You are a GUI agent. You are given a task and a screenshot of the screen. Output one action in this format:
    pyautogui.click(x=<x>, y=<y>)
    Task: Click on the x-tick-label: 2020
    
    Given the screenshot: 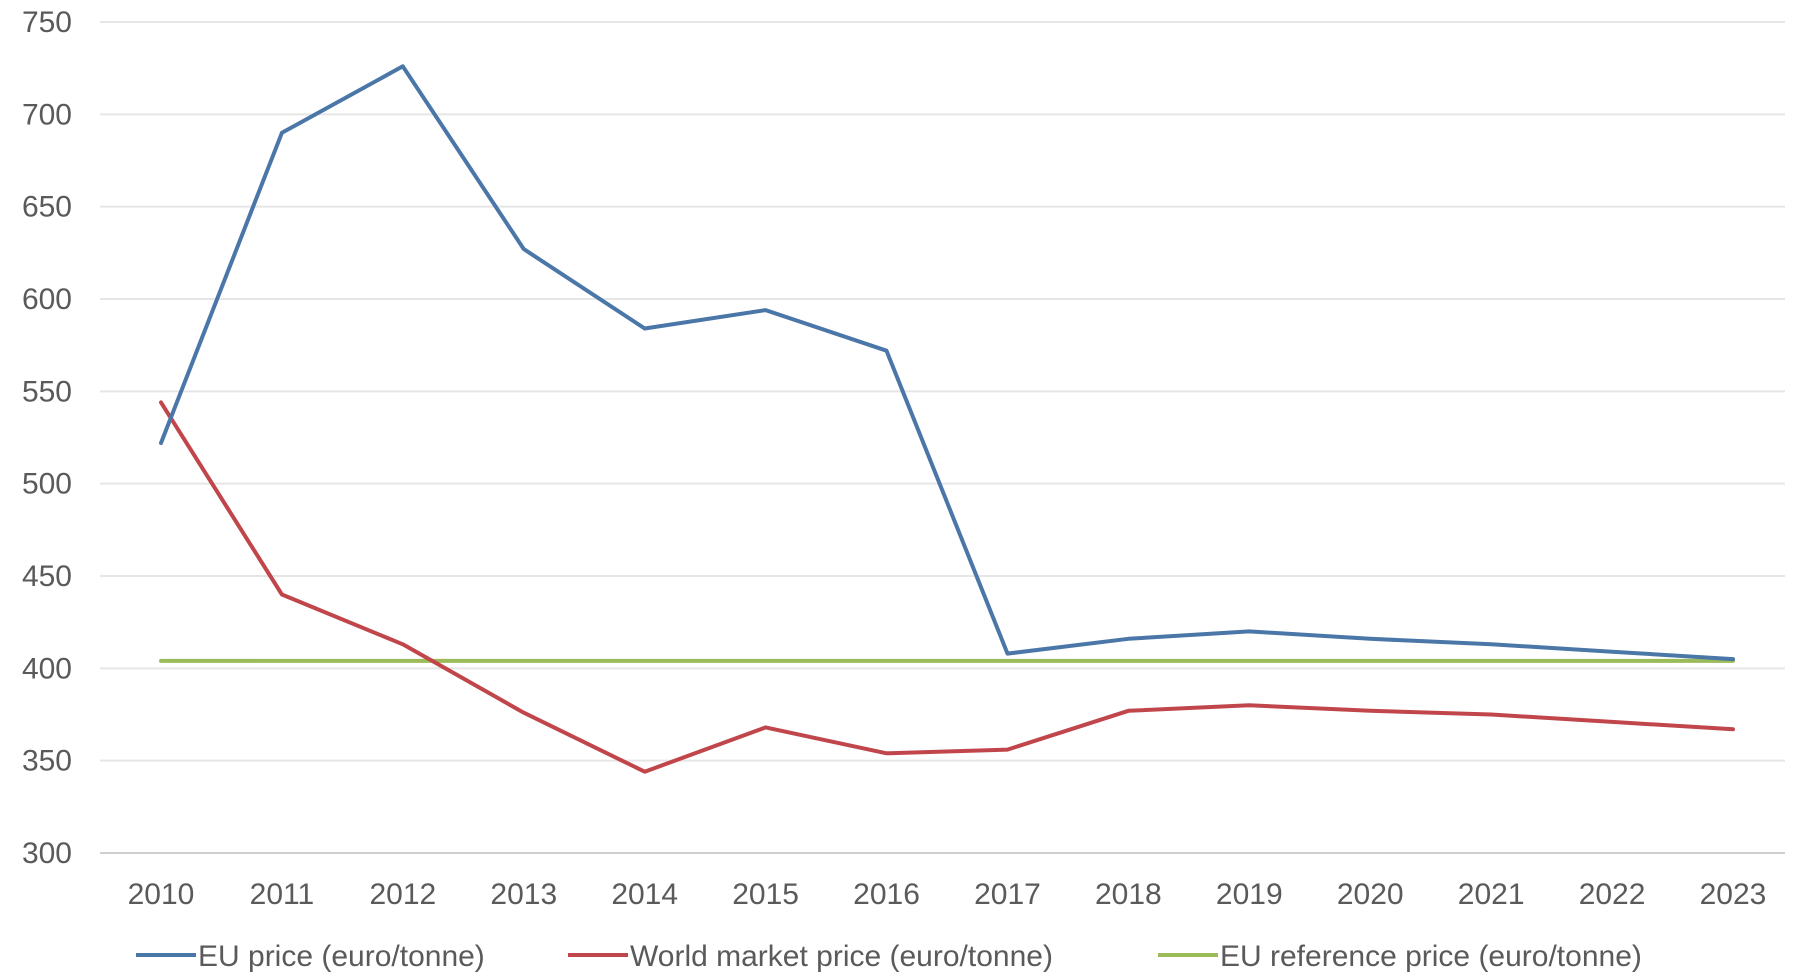 What is the action you would take?
    pyautogui.click(x=1370, y=894)
    